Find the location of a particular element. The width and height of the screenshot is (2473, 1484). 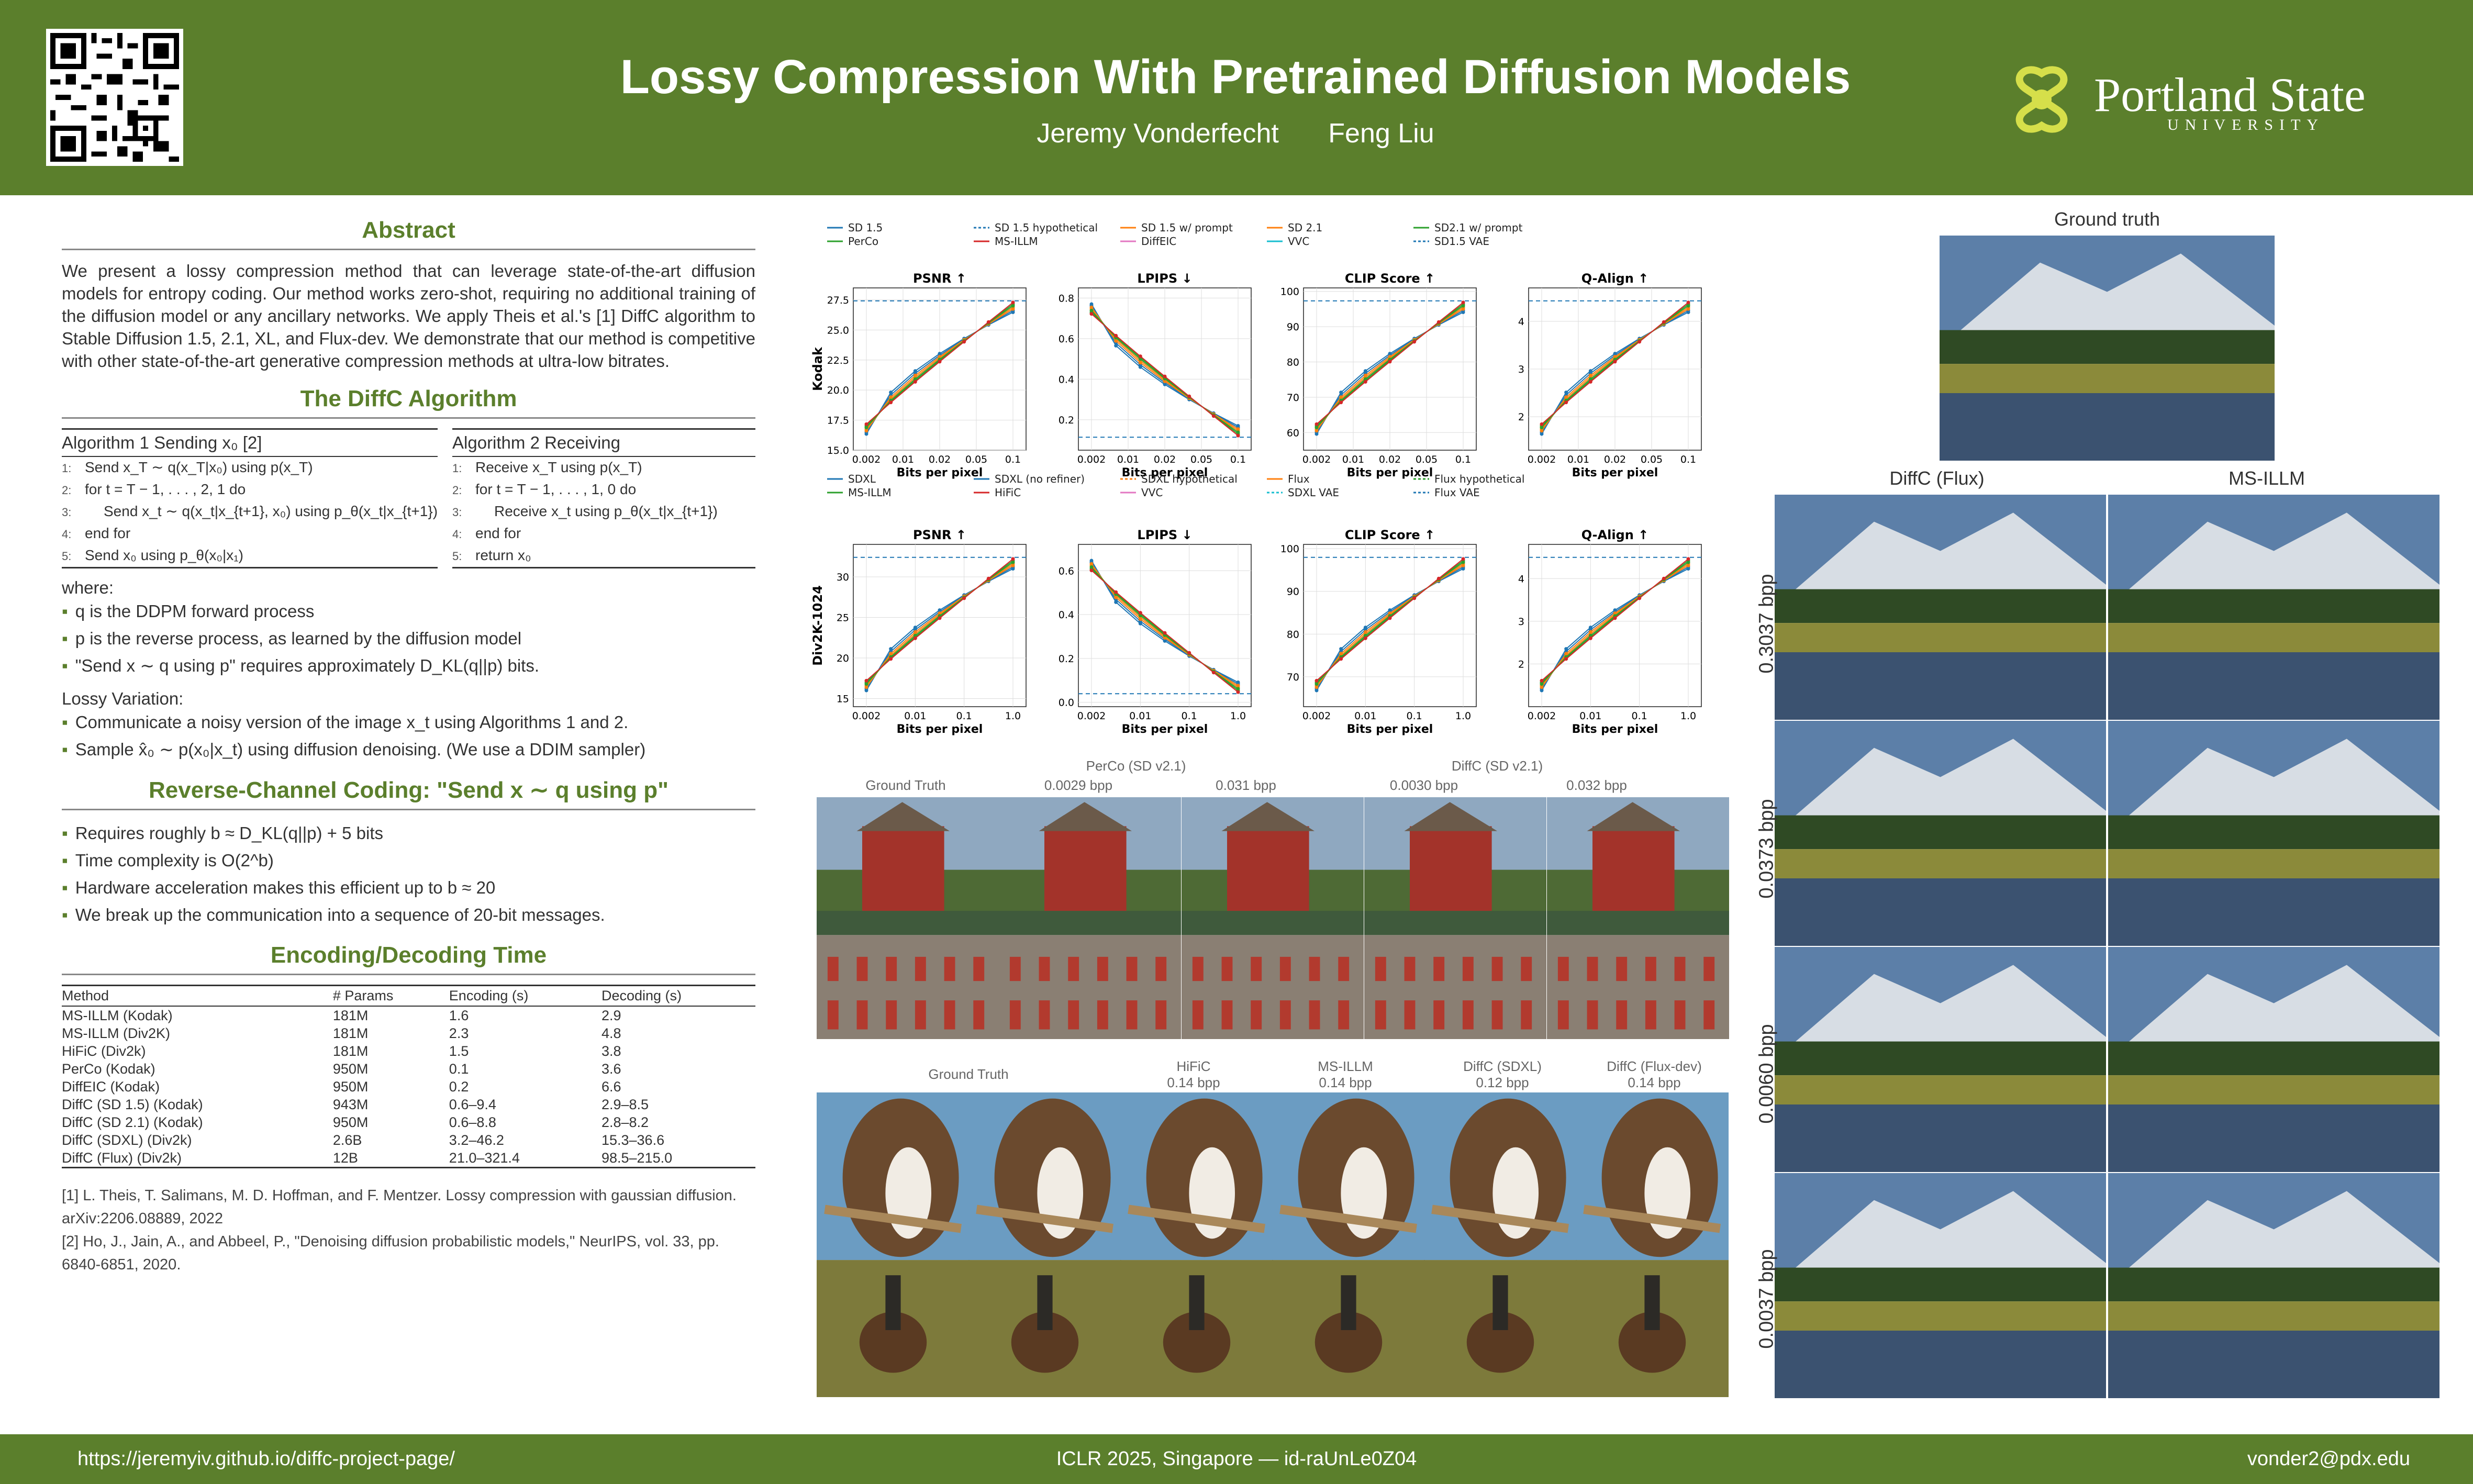

author-1: Jeremy Vonderfecht is located at coordinates (1158, 133).